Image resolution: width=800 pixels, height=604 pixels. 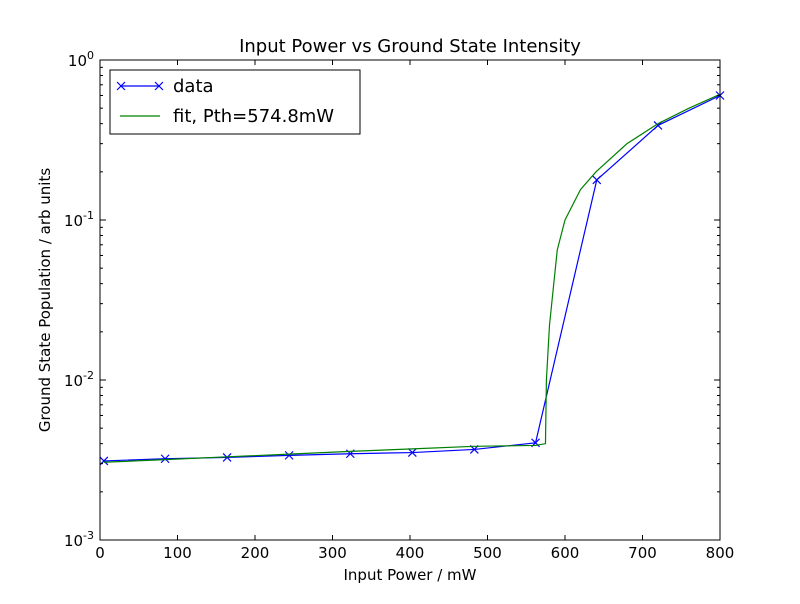 What do you see at coordinates (487, 553) in the screenshot?
I see `x-tick-label: 500` at bounding box center [487, 553].